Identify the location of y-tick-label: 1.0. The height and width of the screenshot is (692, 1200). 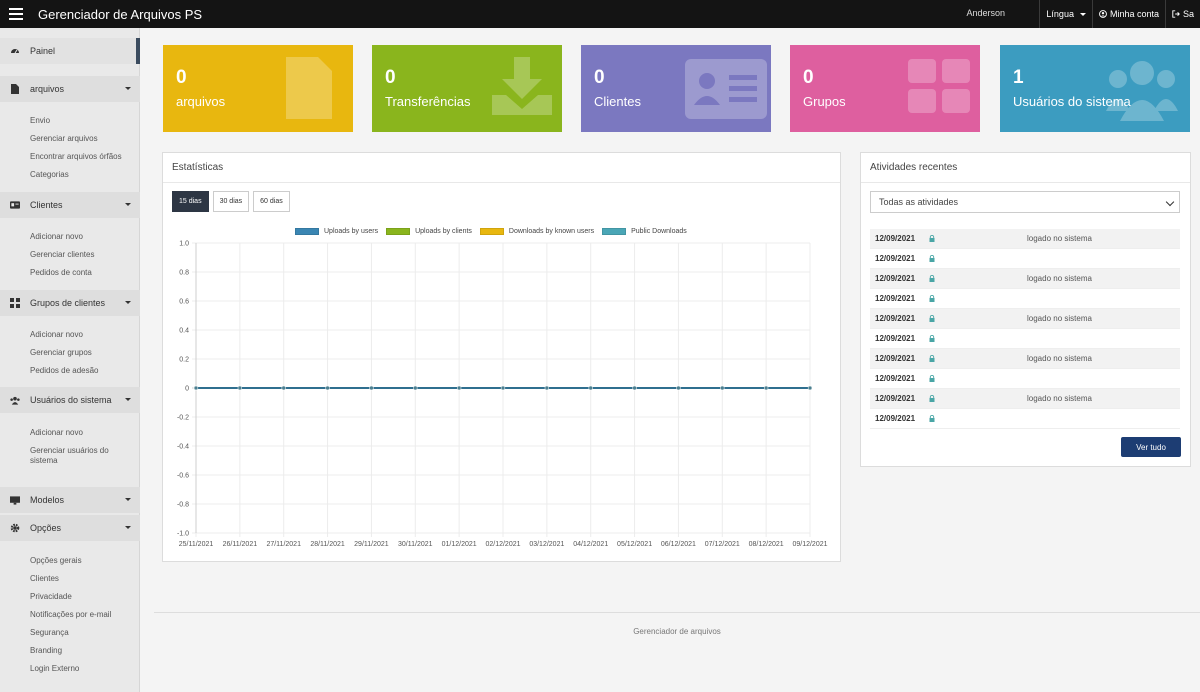
(184, 244).